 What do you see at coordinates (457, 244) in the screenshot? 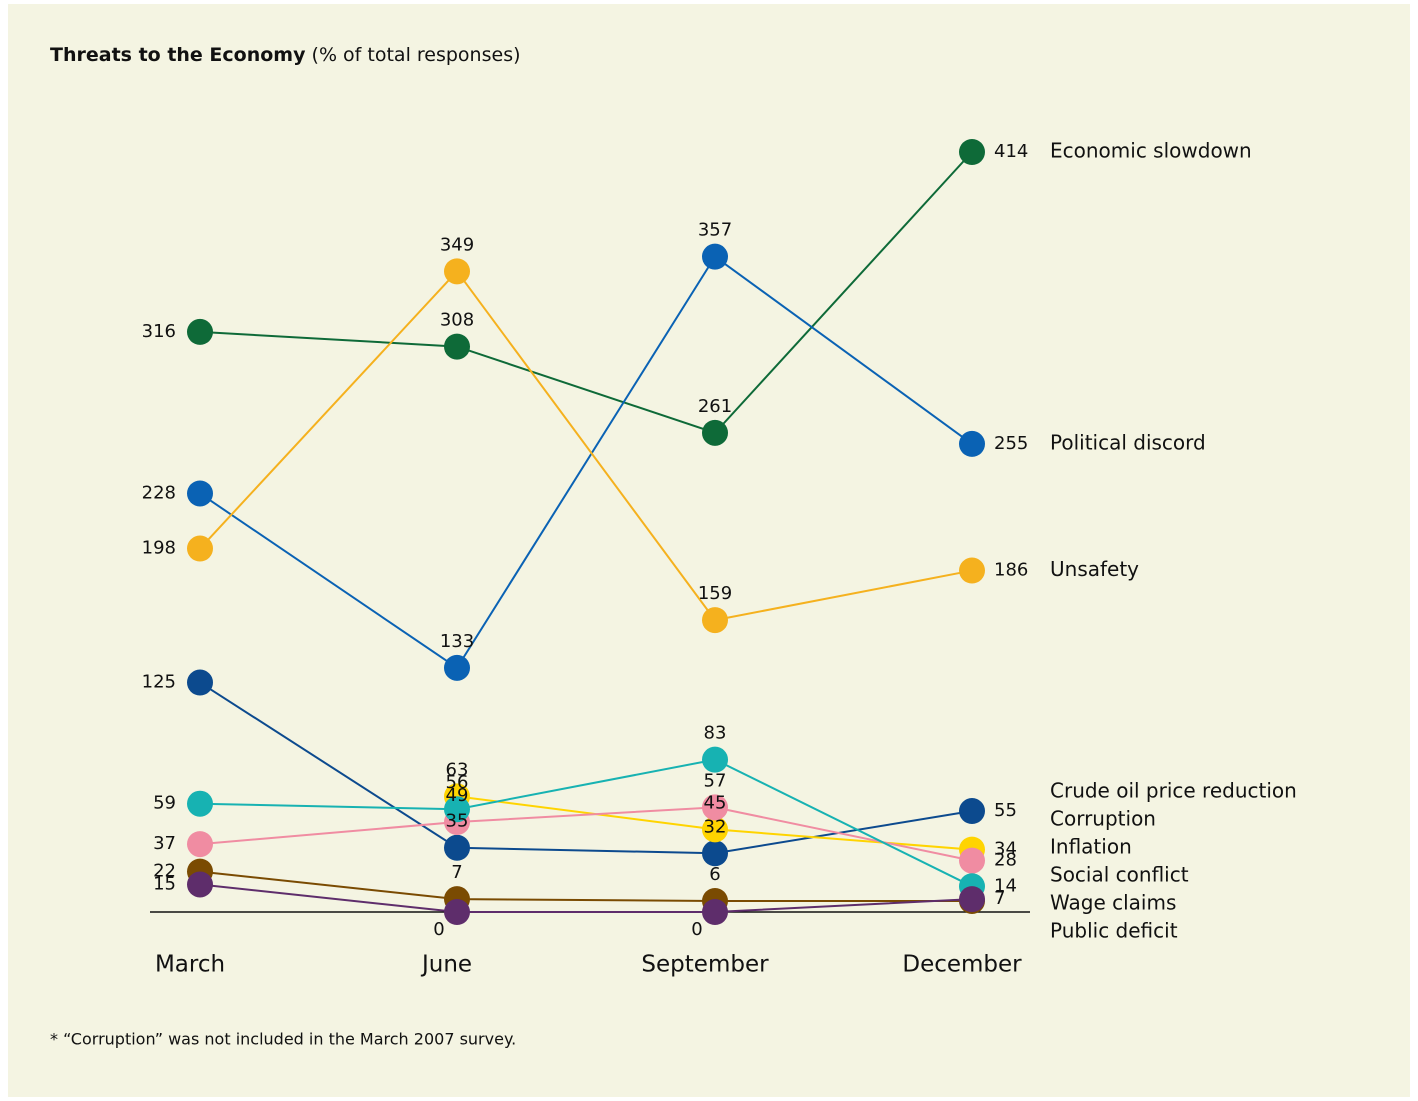
I see `value-label: 349` at bounding box center [457, 244].